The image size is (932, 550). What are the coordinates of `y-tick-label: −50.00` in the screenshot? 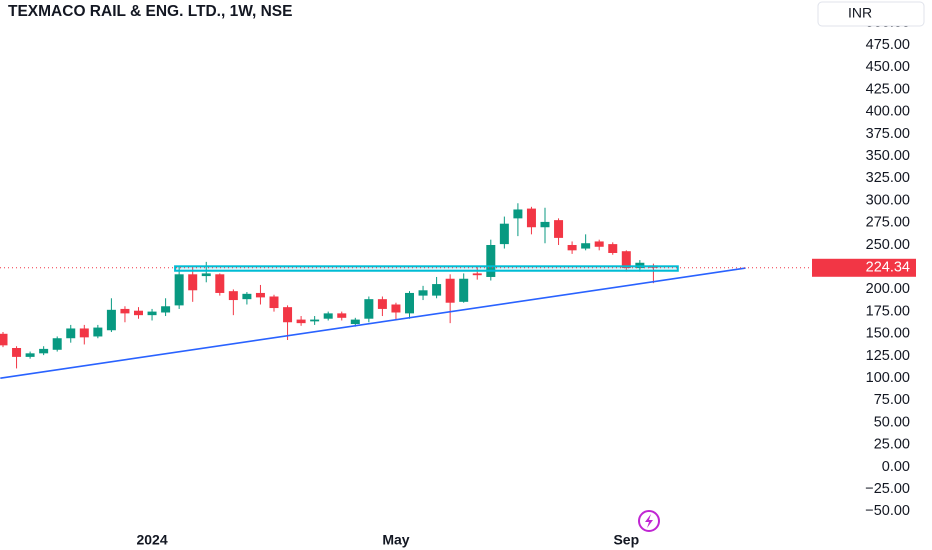 It's located at (887, 511).